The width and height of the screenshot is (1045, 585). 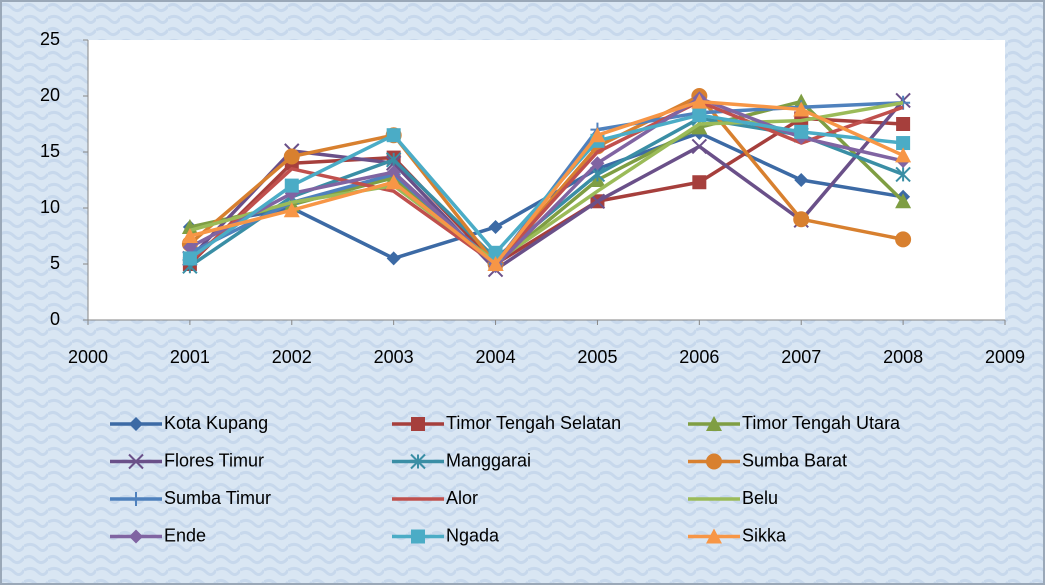 I want to click on x-tick-label: 2000, so click(x=88, y=357).